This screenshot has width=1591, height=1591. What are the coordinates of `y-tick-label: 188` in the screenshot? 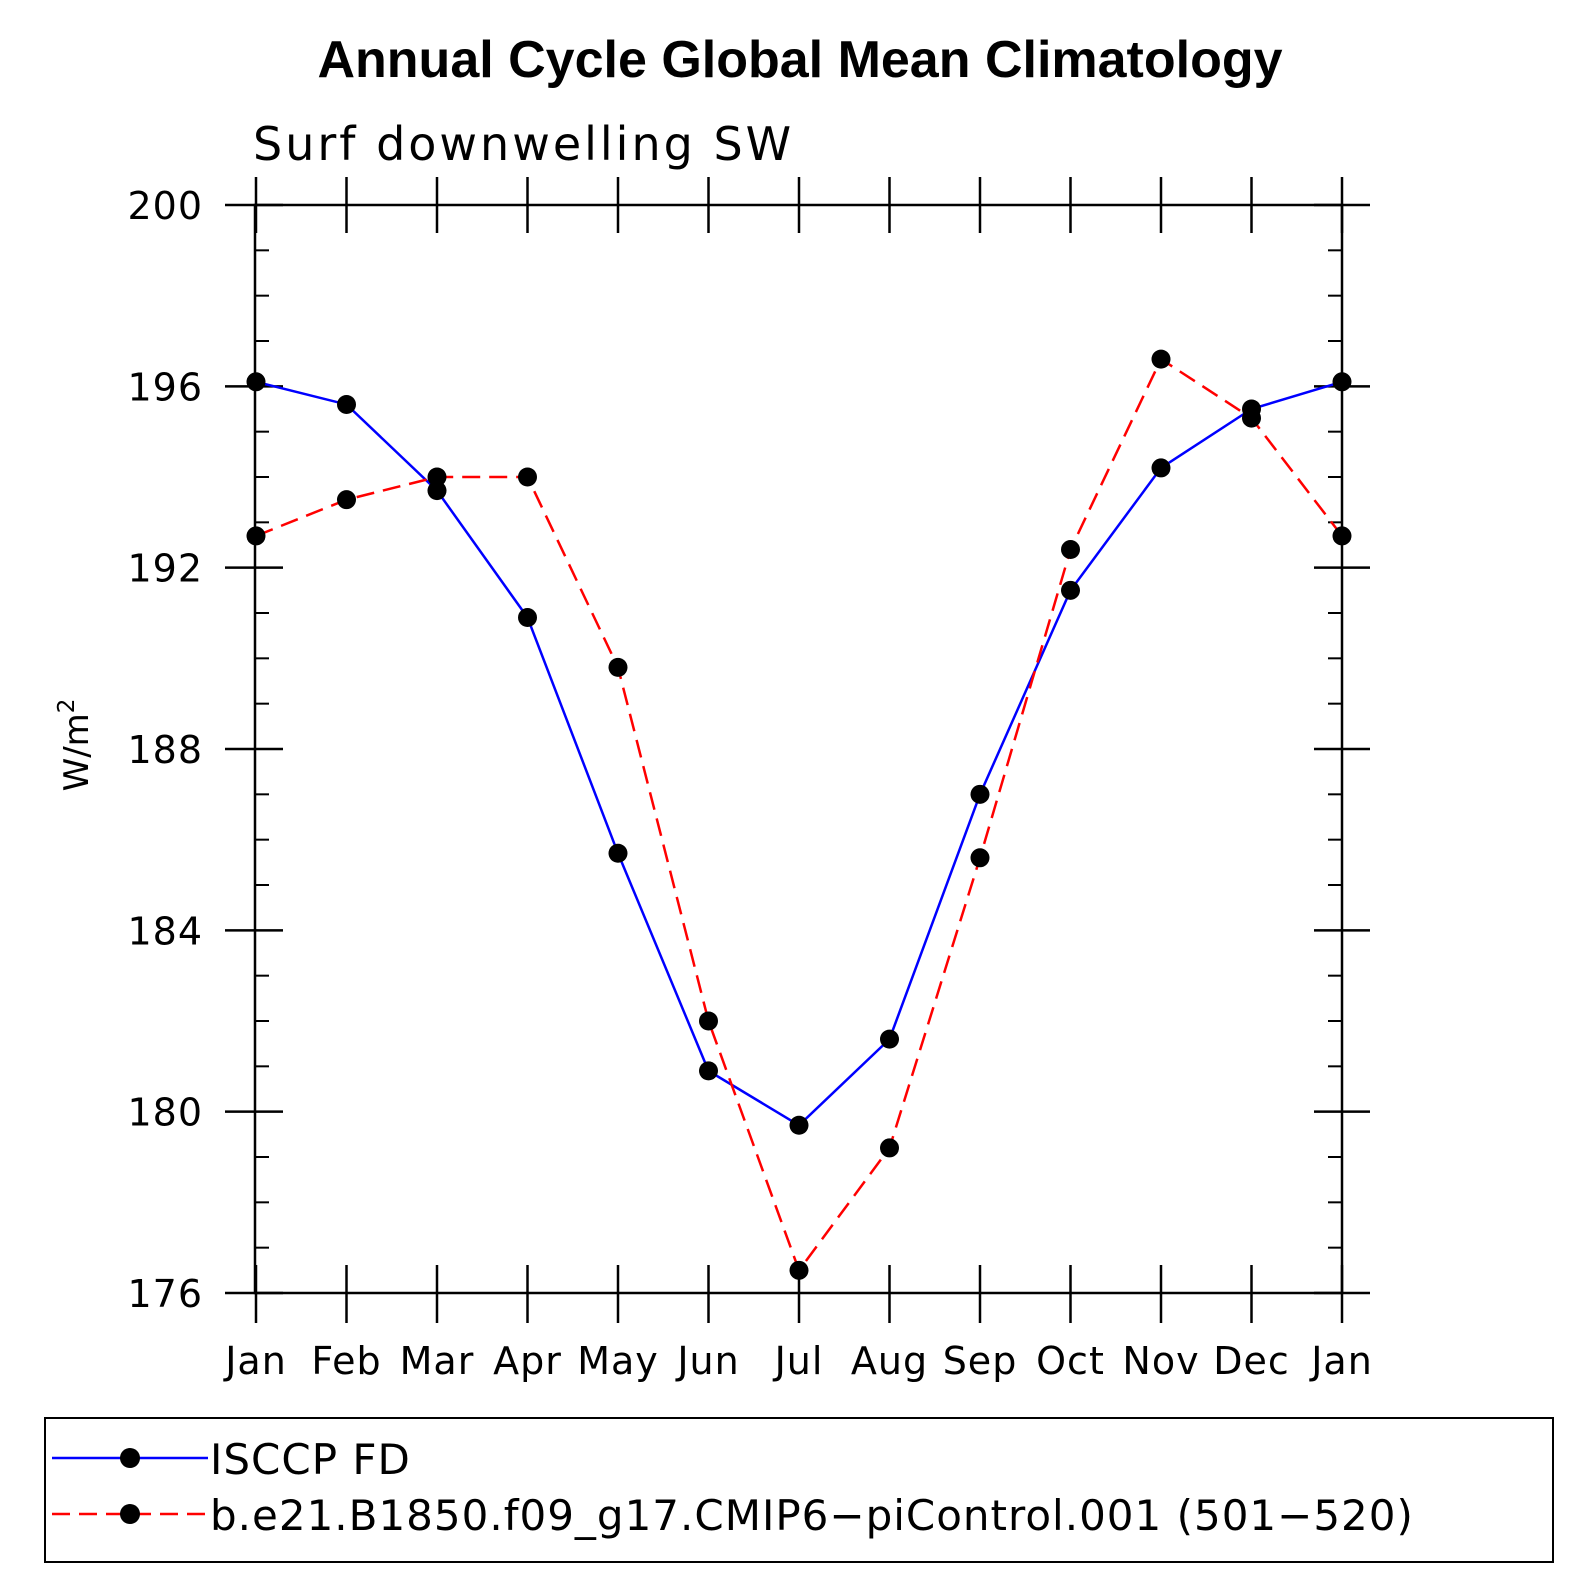 It's located at (165, 750).